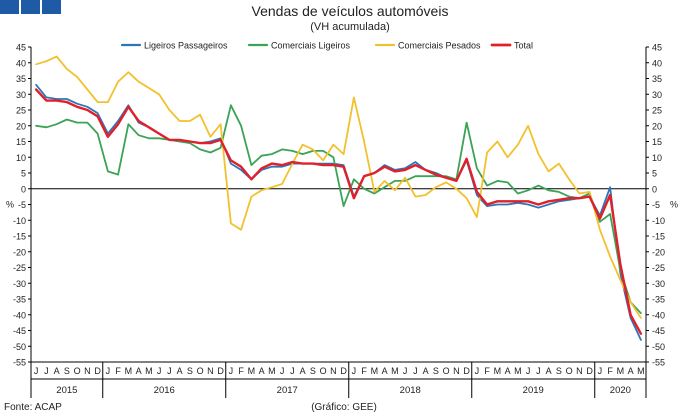 This screenshot has height=420, width=681. What do you see at coordinates (410, 390) in the screenshot?
I see `x-year-label: 2018` at bounding box center [410, 390].